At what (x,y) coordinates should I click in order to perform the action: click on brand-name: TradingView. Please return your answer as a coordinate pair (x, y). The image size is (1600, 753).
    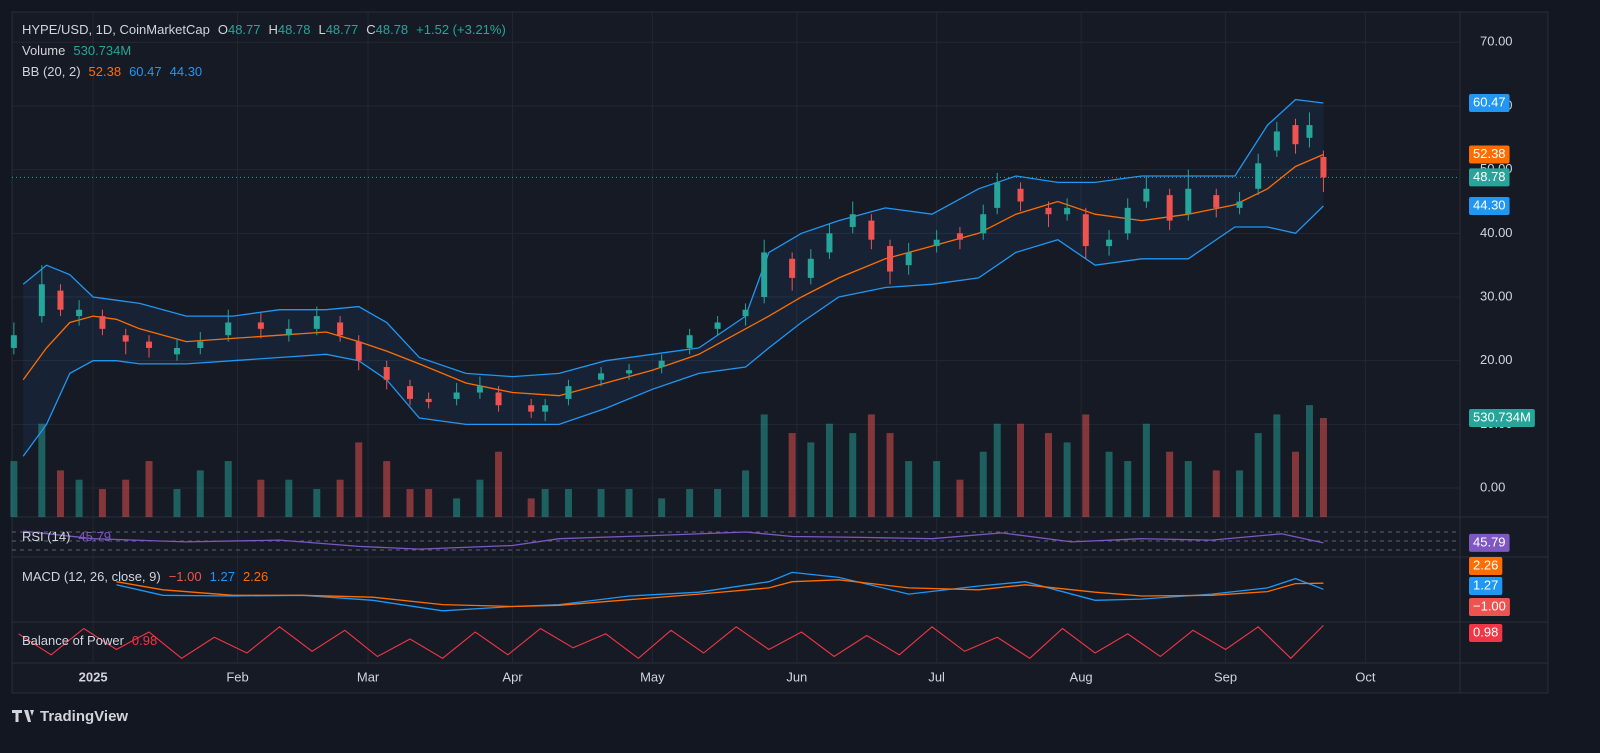
    Looking at the image, I should click on (84, 716).